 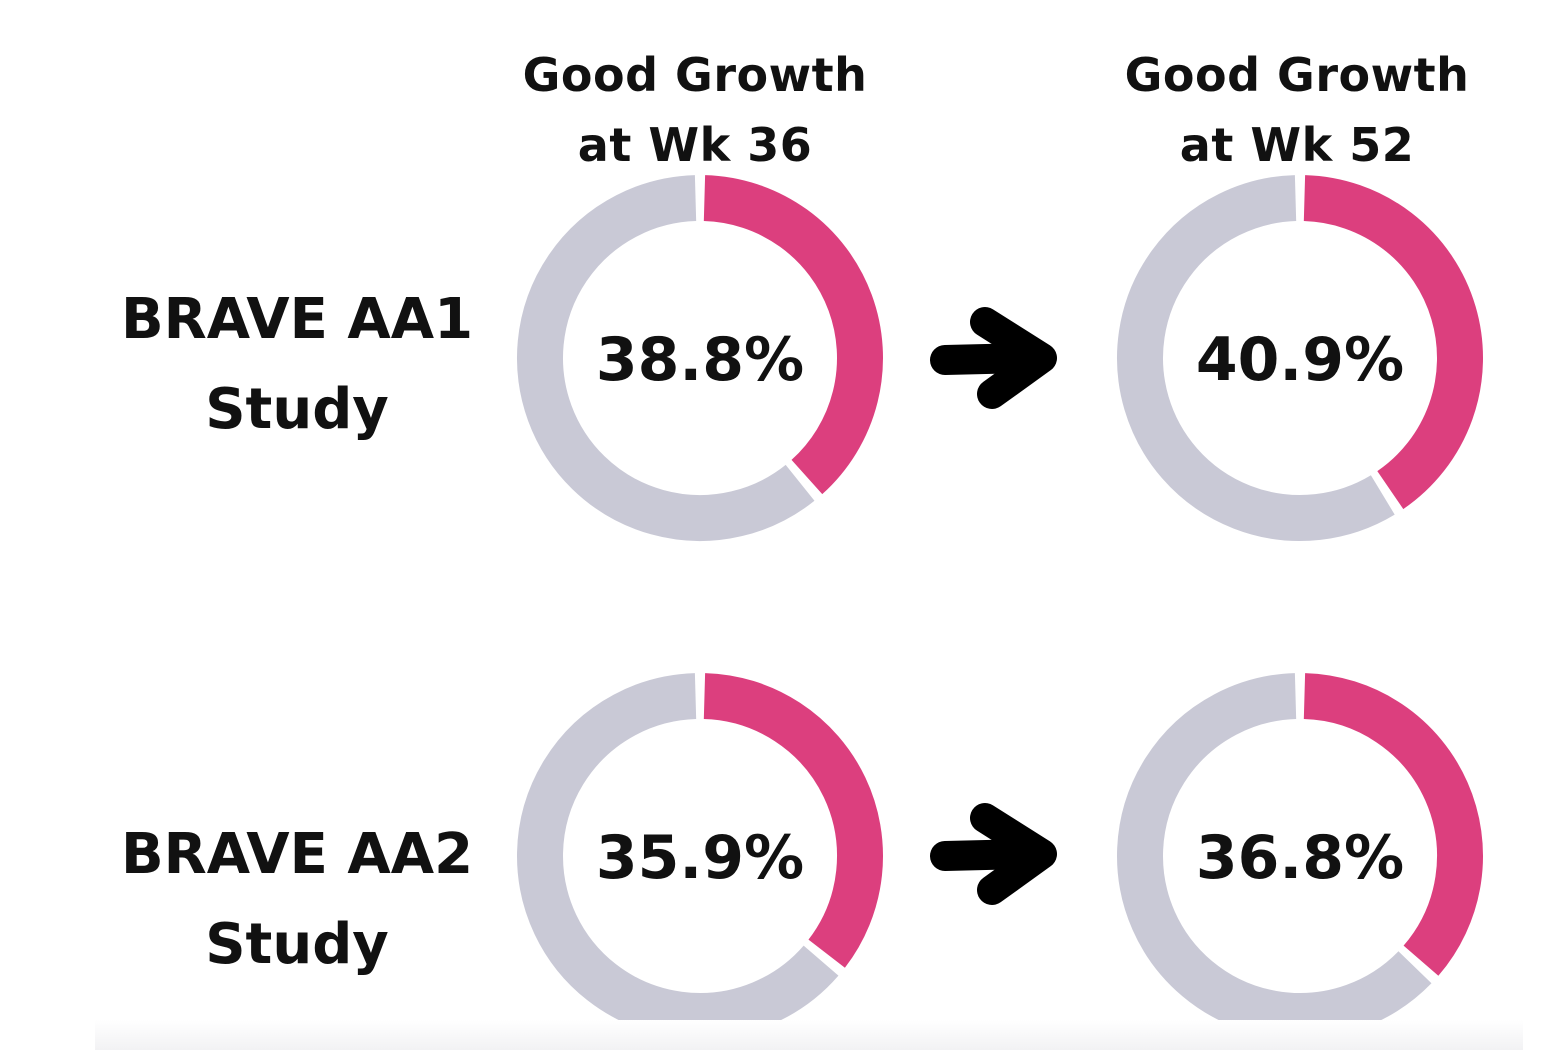 What do you see at coordinates (695, 110) in the screenshot?
I see `column-header-wk36: Good Growth at Wk 36` at bounding box center [695, 110].